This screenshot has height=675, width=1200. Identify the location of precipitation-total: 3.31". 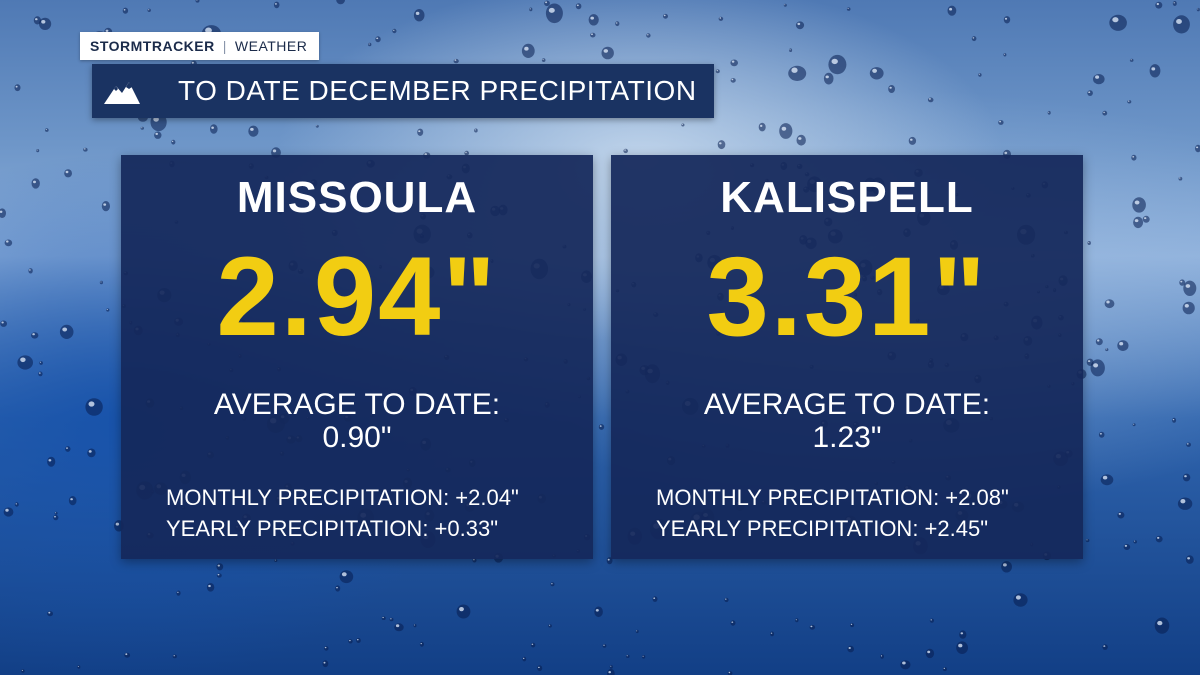
(847, 296).